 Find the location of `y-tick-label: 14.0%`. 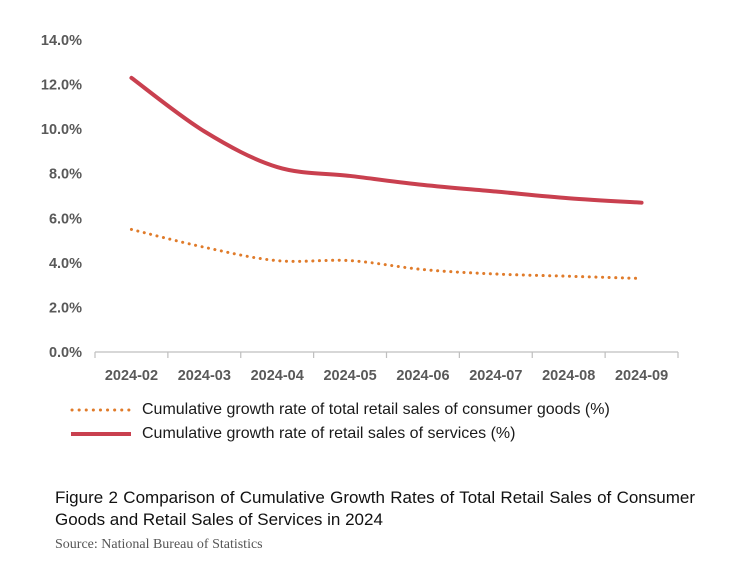

y-tick-label: 14.0% is located at coordinates (61, 41).